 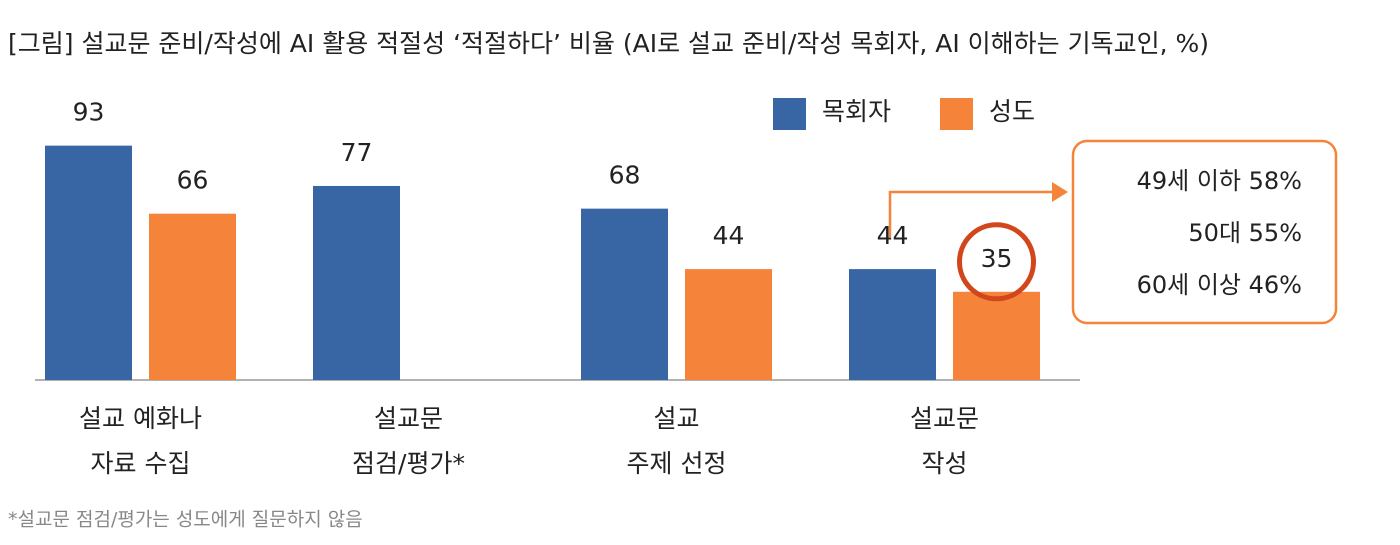 I want to click on annotation-box, so click(x=1204, y=232).